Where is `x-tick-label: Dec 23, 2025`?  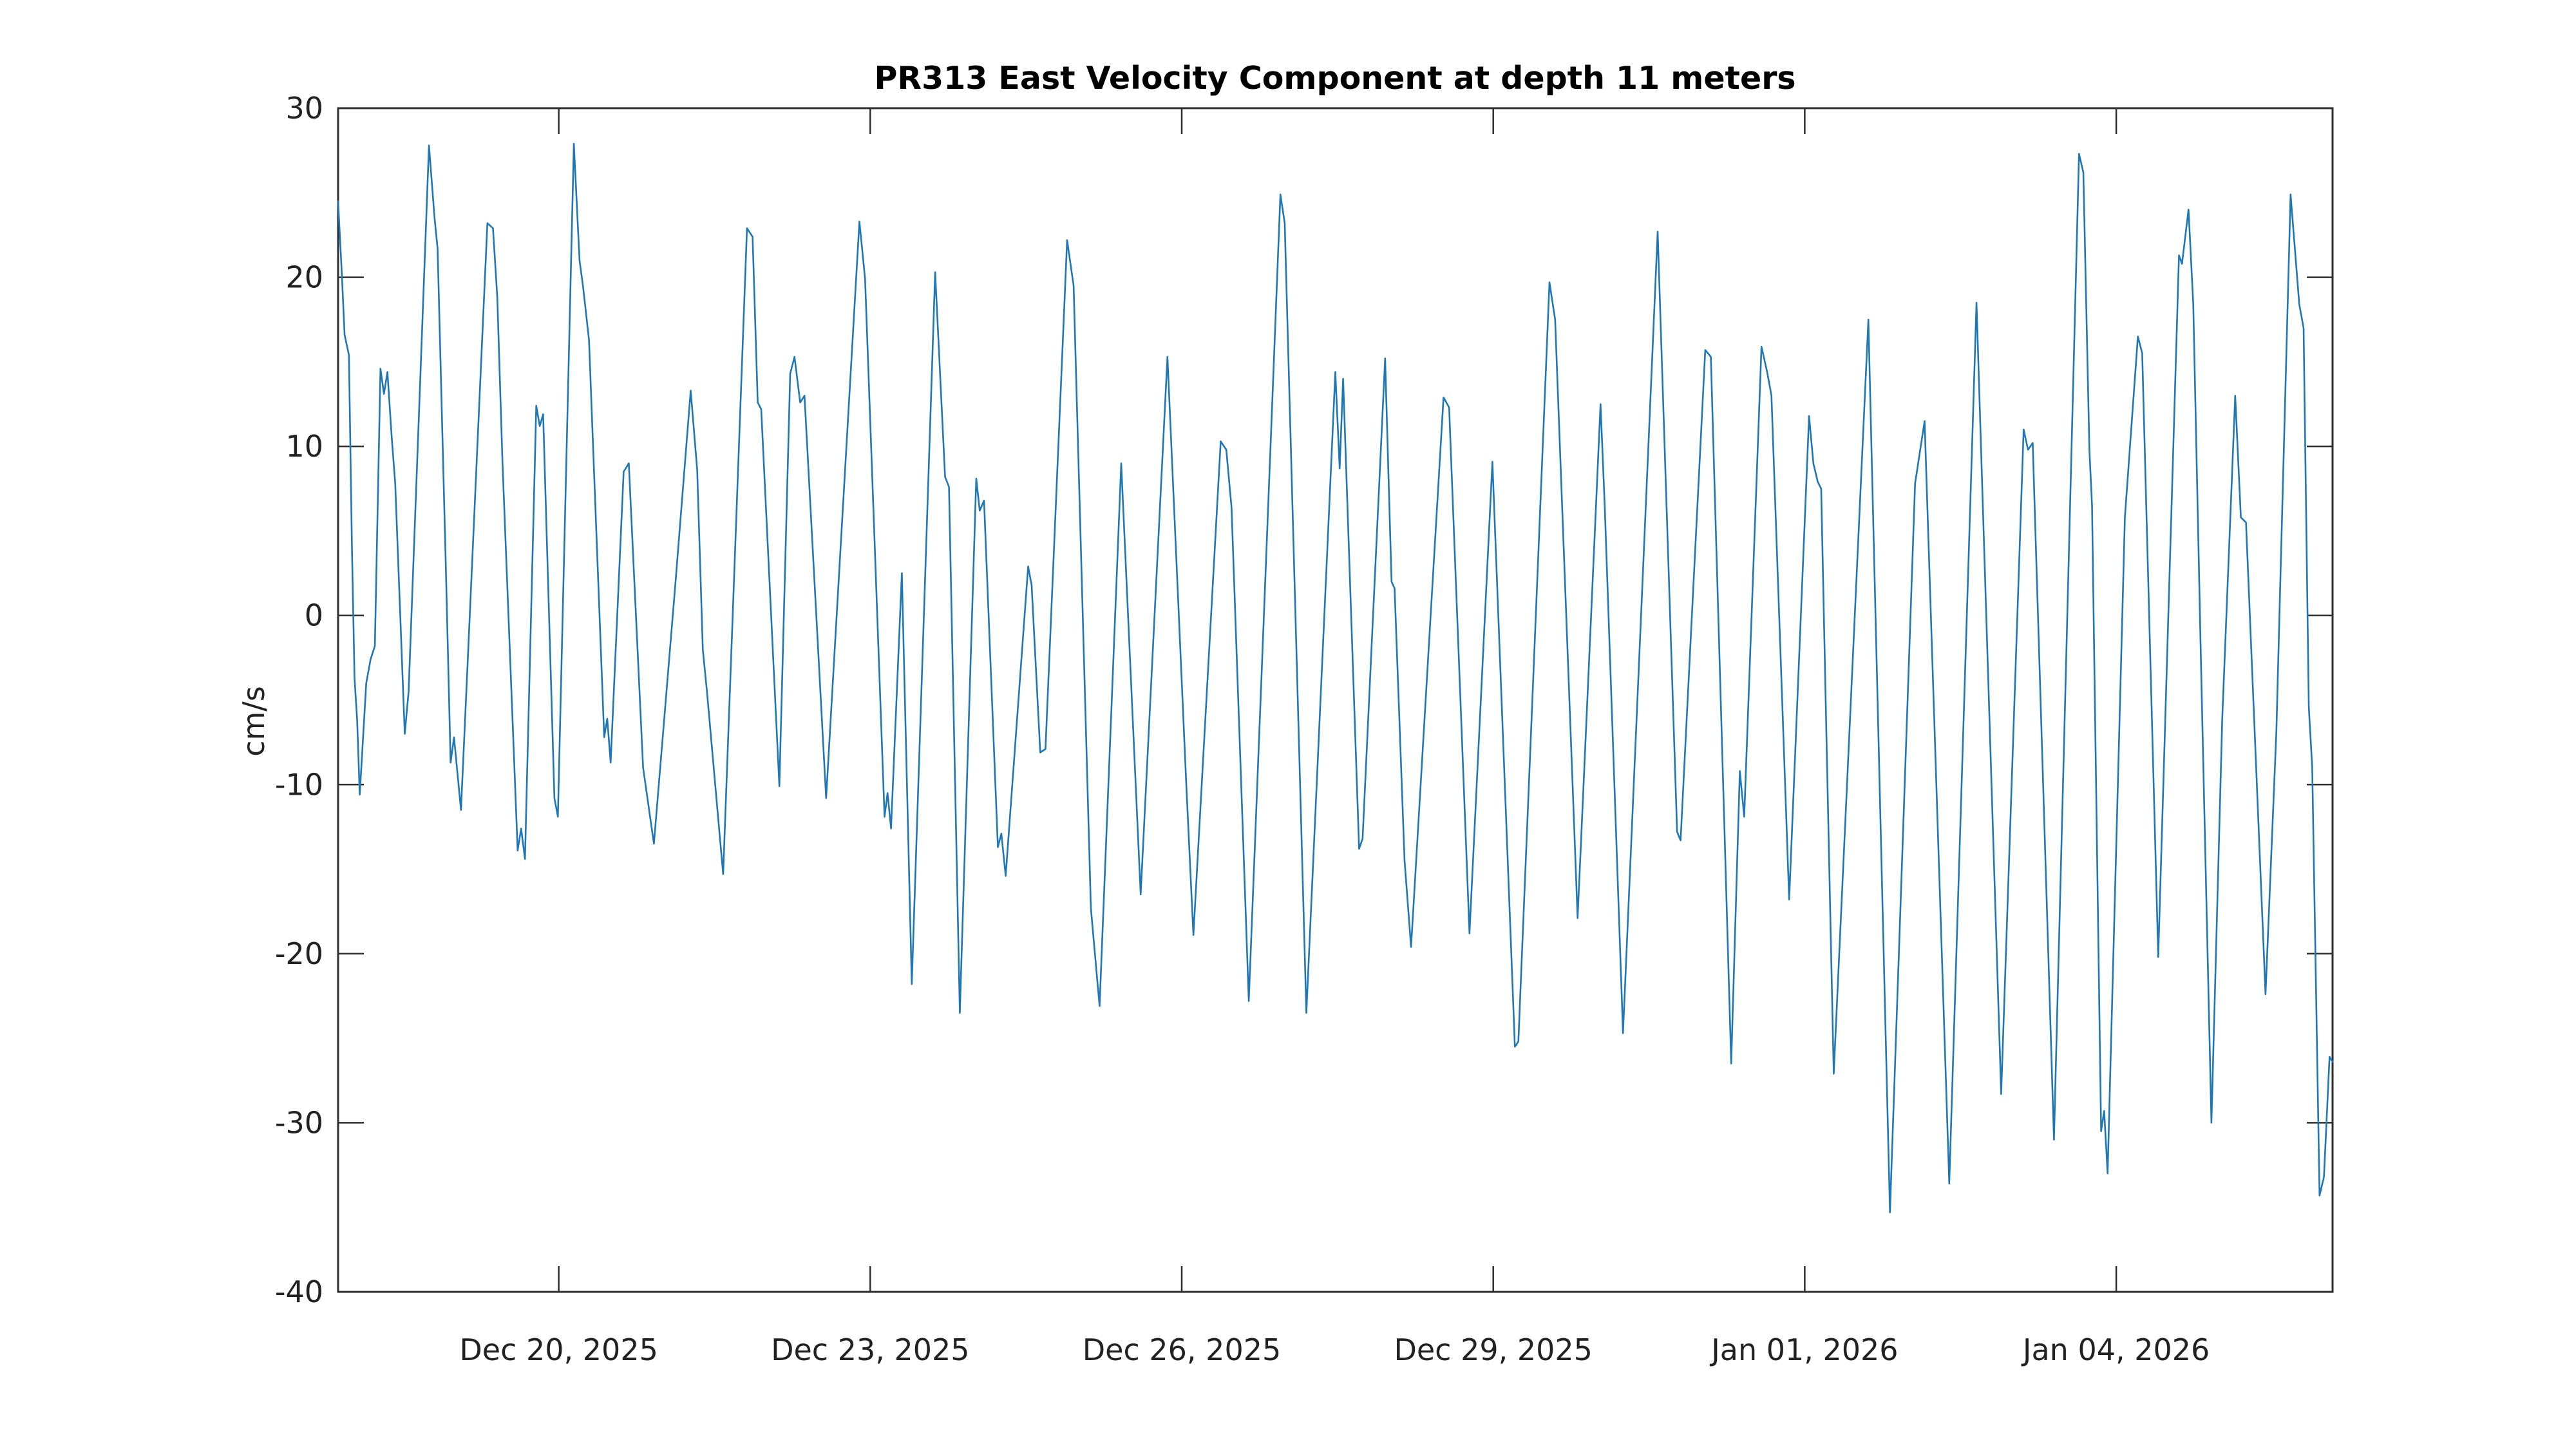
x-tick-label: Dec 23, 2025 is located at coordinates (870, 1349).